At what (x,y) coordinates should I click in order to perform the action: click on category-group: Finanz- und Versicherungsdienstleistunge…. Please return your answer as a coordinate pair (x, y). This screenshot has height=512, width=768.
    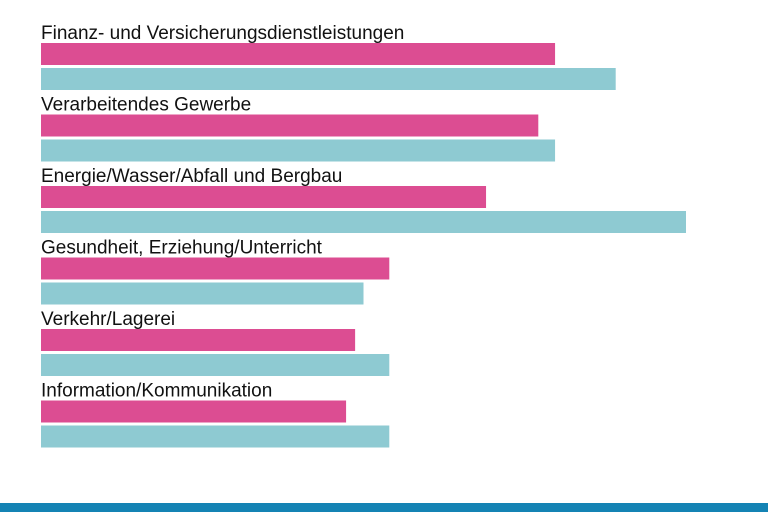
    Looking at the image, I should click on (328, 56).